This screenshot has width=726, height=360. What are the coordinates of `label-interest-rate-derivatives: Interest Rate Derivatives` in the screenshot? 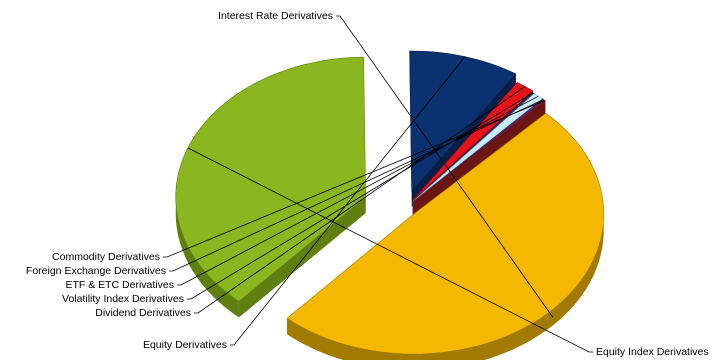 It's located at (275, 16).